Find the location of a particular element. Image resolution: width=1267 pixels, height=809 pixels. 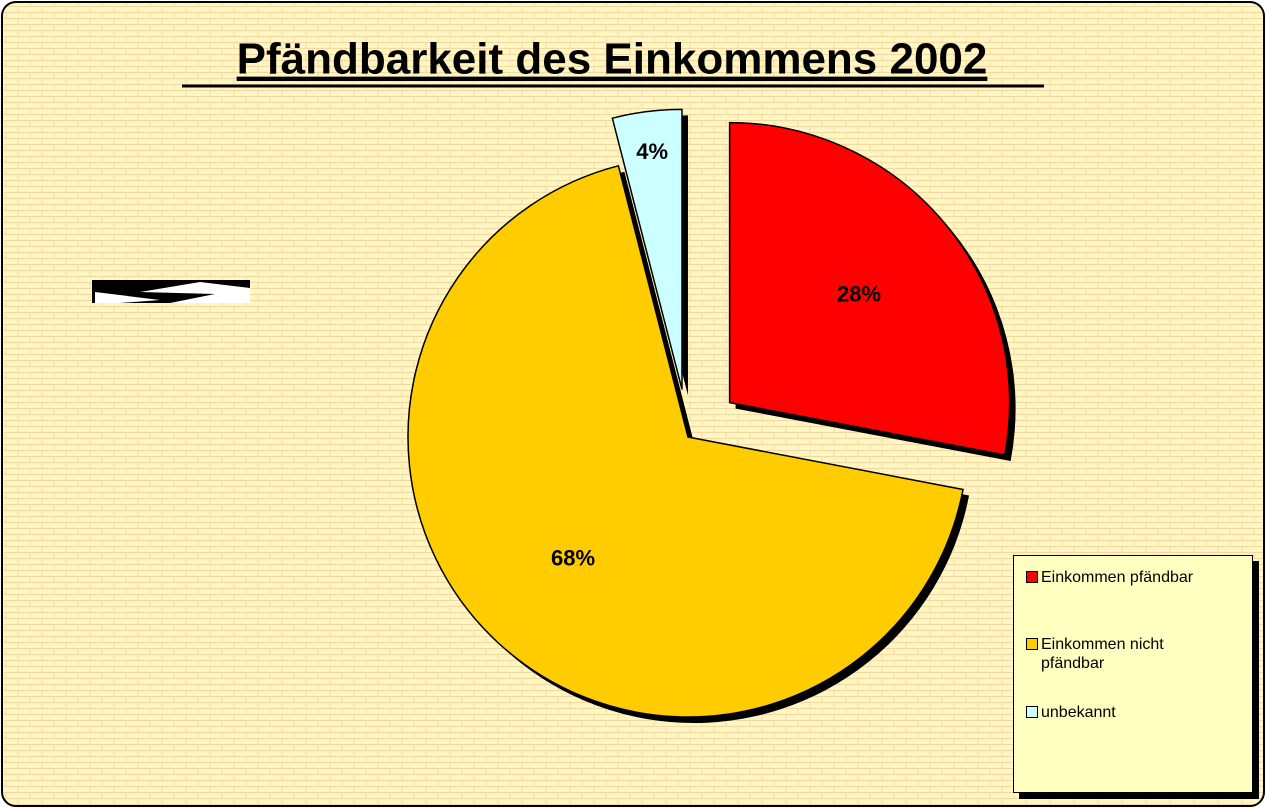

legend-label: Einkommen pfändbar is located at coordinates (1117, 577).